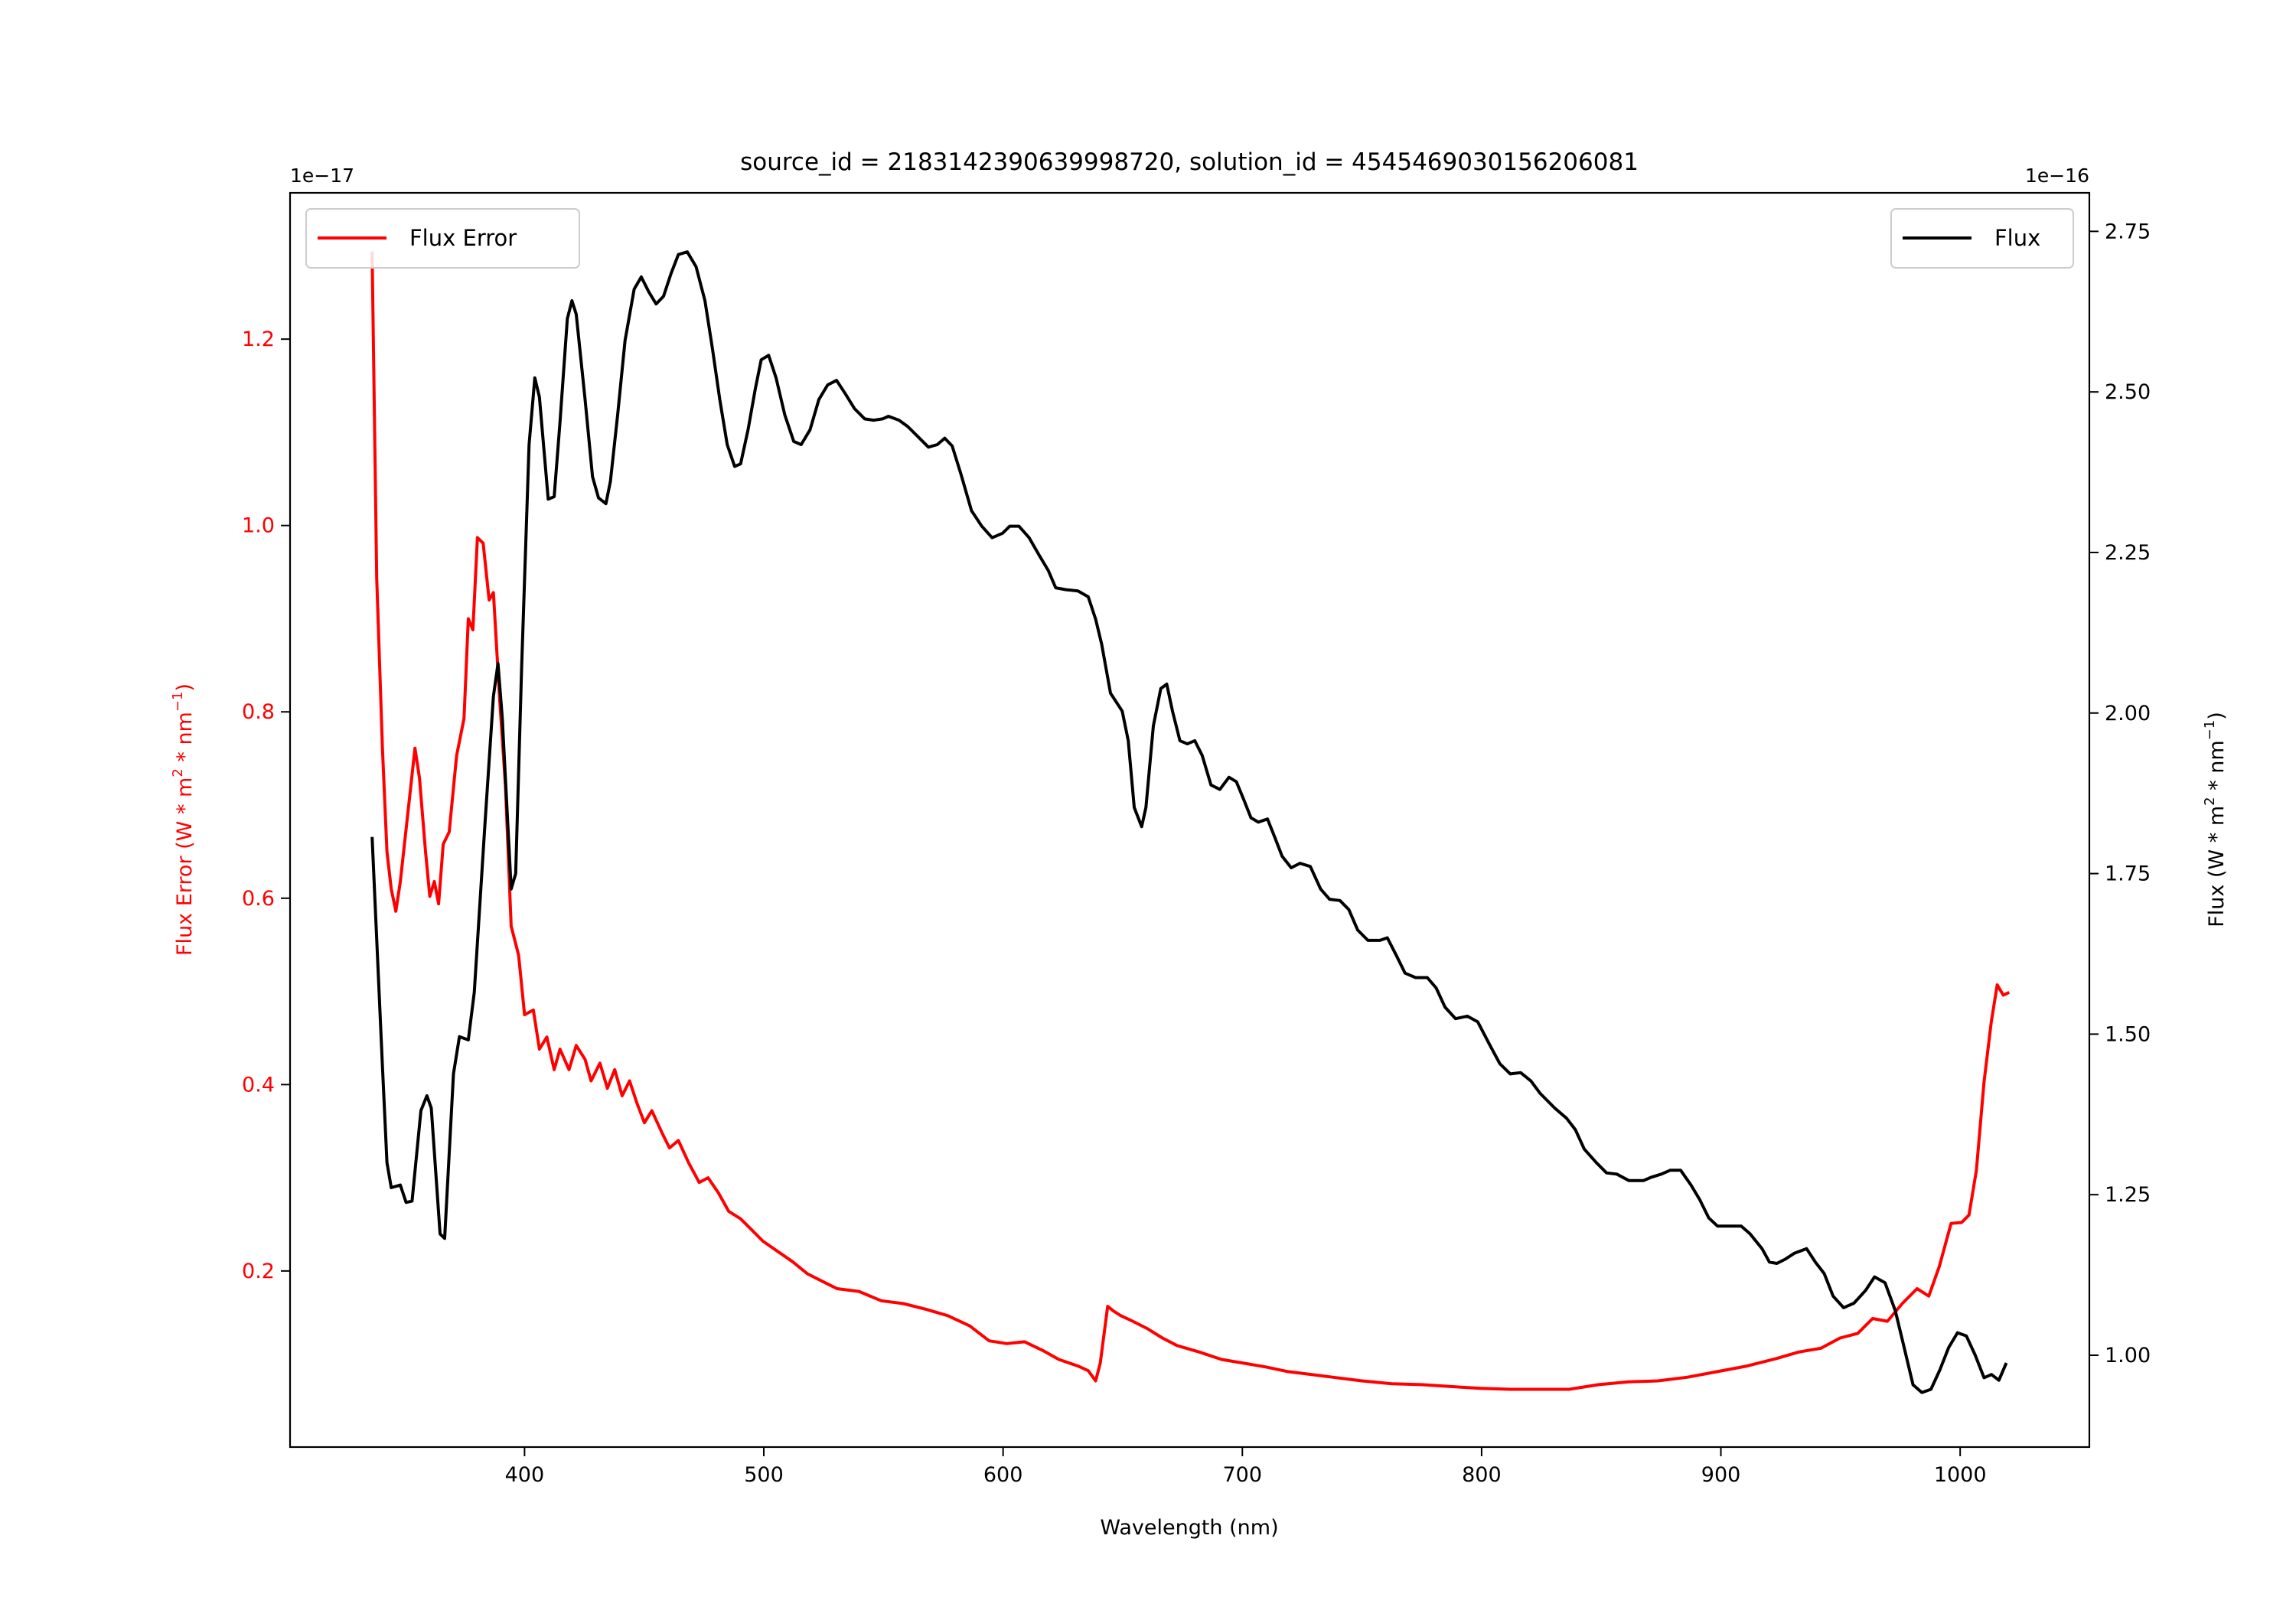  What do you see at coordinates (1960, 1475) in the screenshot?
I see `x-tick-label: 1000` at bounding box center [1960, 1475].